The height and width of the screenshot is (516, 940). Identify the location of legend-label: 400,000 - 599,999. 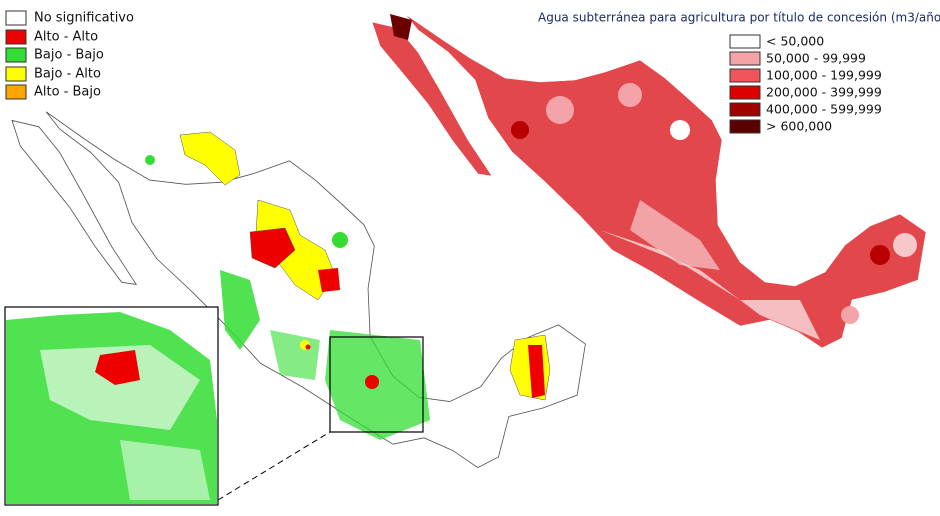
(824, 109).